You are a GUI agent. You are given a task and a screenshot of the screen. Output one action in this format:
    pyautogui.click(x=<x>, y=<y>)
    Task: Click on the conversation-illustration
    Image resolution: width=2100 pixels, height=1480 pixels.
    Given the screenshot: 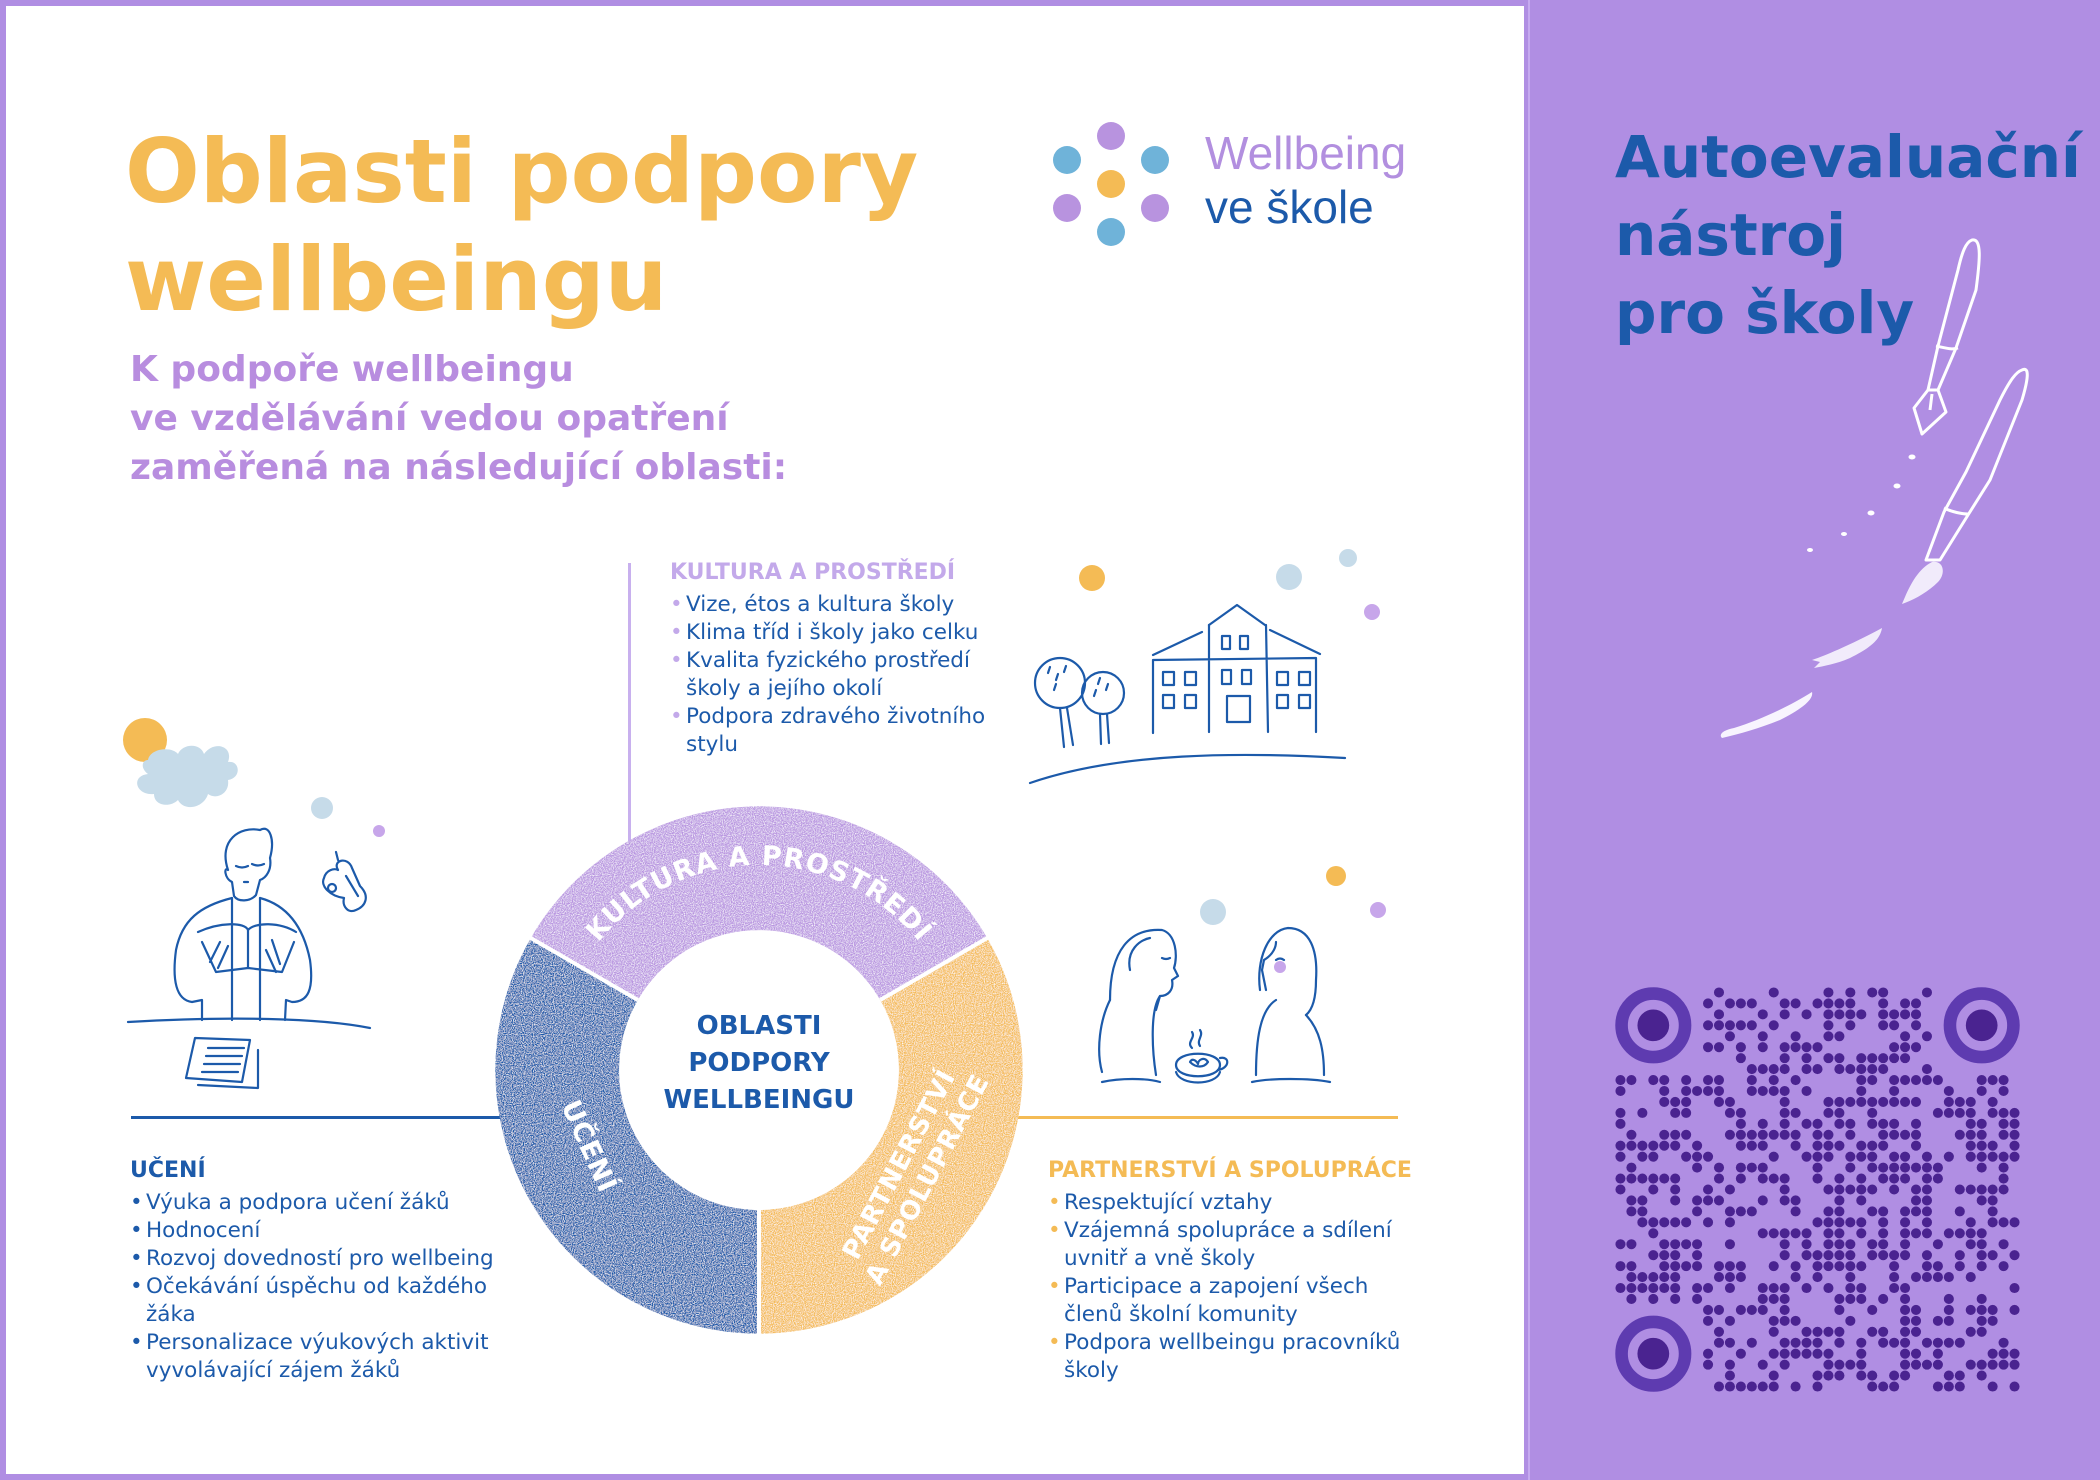 What is the action you would take?
    pyautogui.click(x=1242, y=975)
    